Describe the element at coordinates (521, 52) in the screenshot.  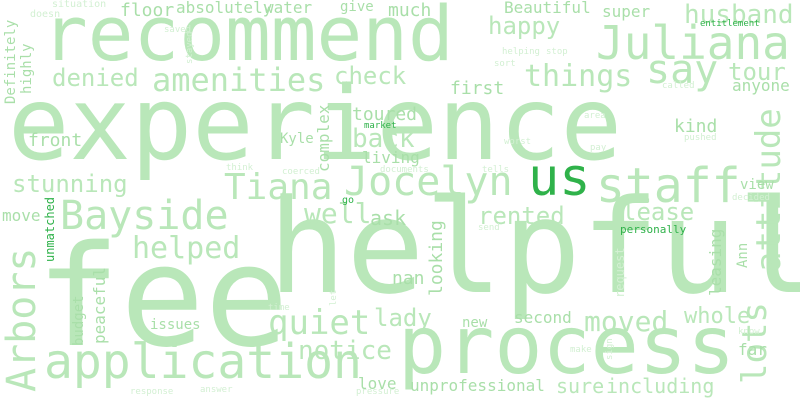
I see `word-helping: helping` at that location.